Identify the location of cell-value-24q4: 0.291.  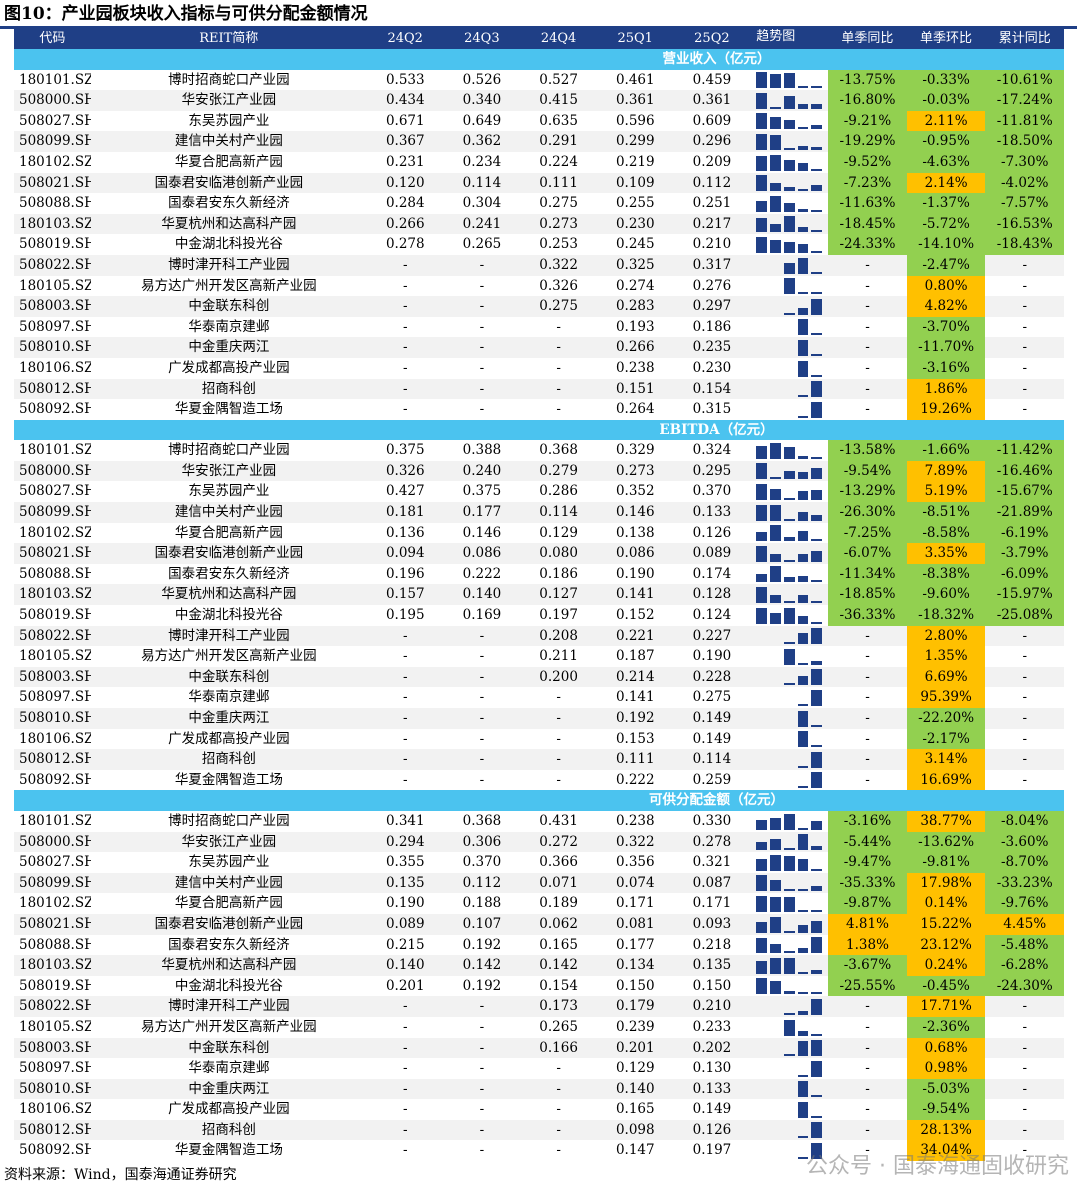
(558, 141).